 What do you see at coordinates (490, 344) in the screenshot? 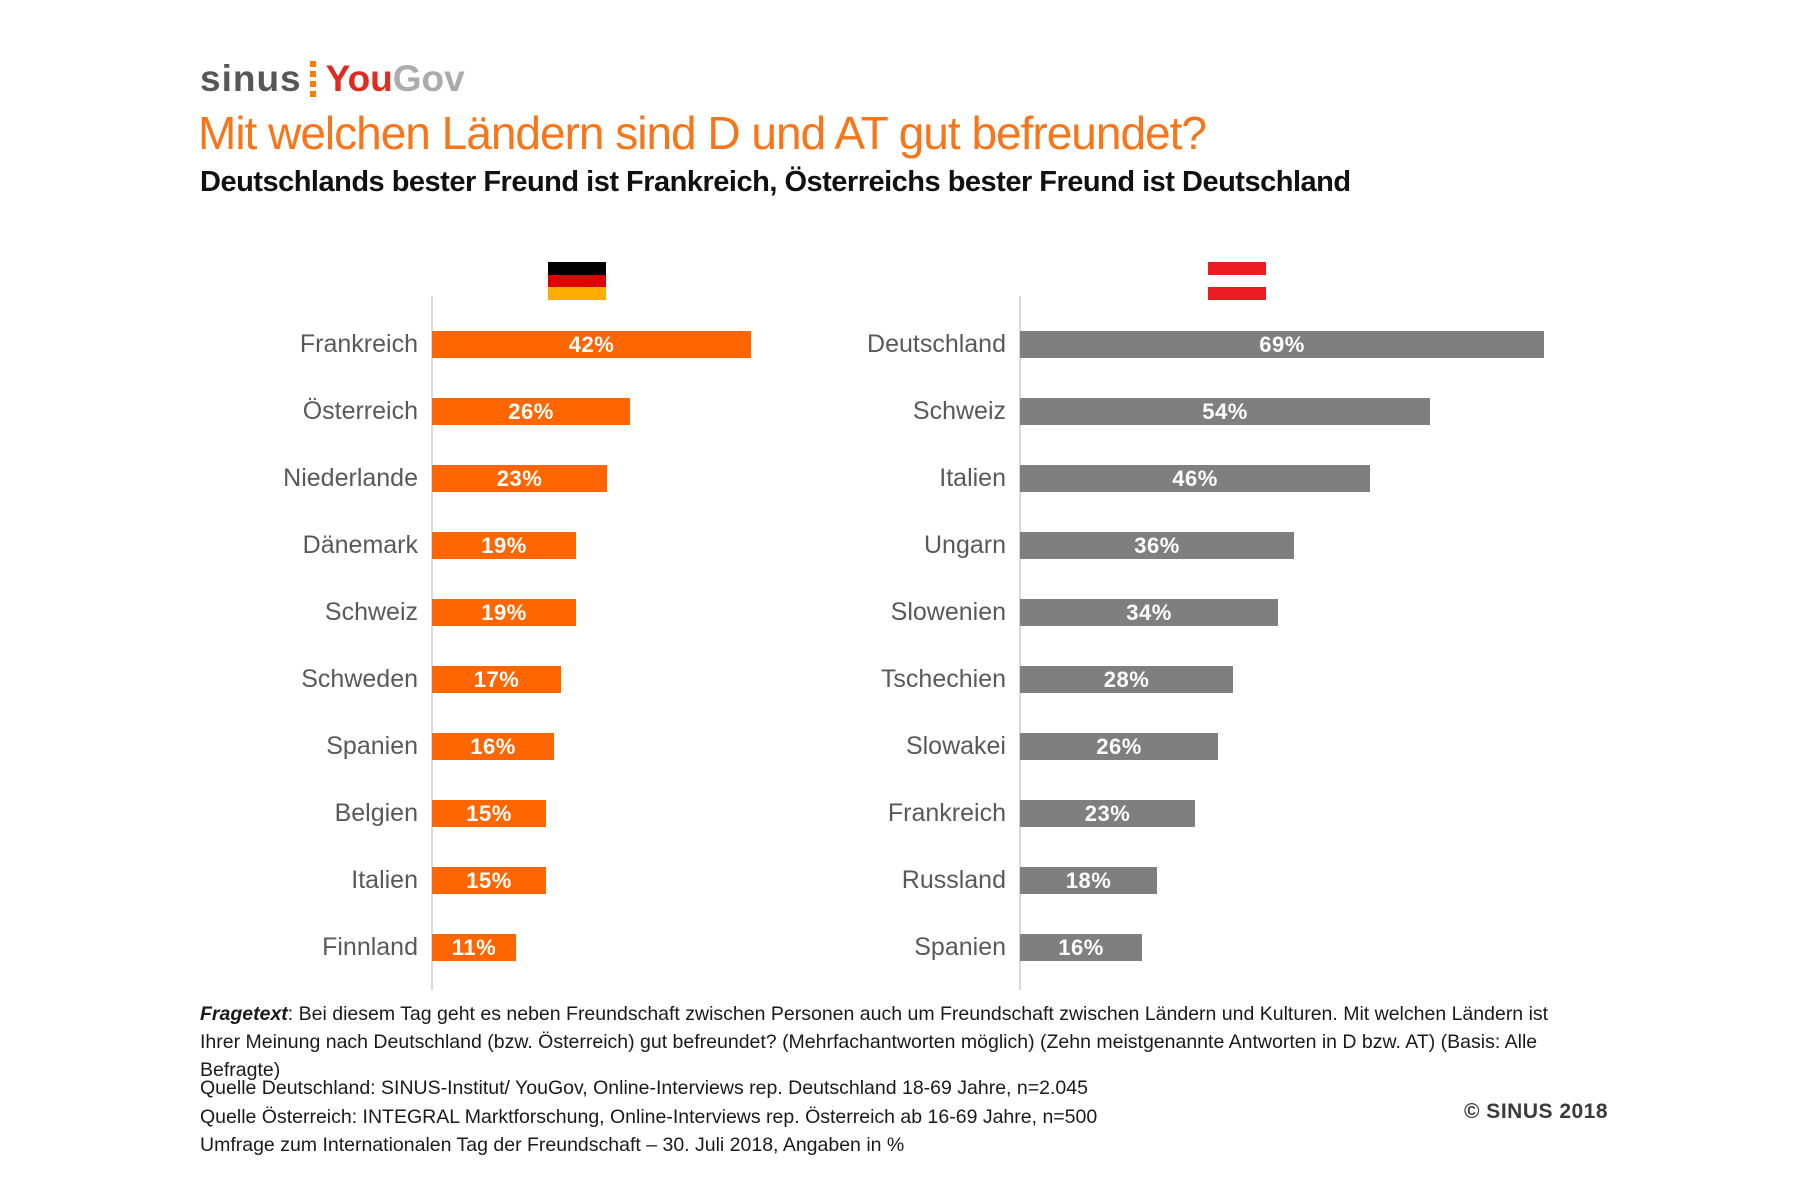
I see `bar-row: Frankreich 42%` at bounding box center [490, 344].